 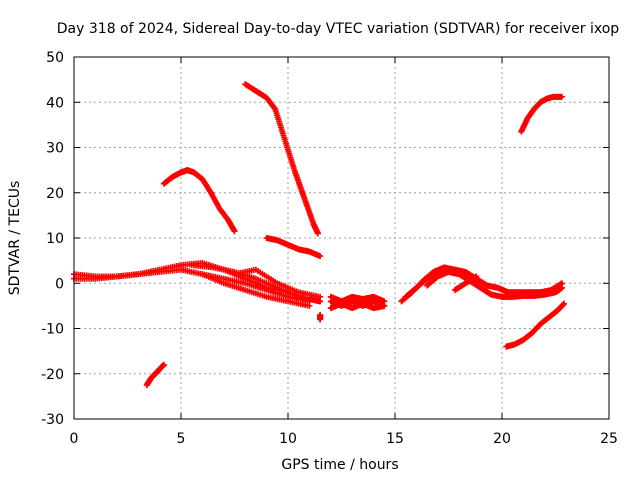 I want to click on x-tick-label: 0, so click(x=74, y=439).